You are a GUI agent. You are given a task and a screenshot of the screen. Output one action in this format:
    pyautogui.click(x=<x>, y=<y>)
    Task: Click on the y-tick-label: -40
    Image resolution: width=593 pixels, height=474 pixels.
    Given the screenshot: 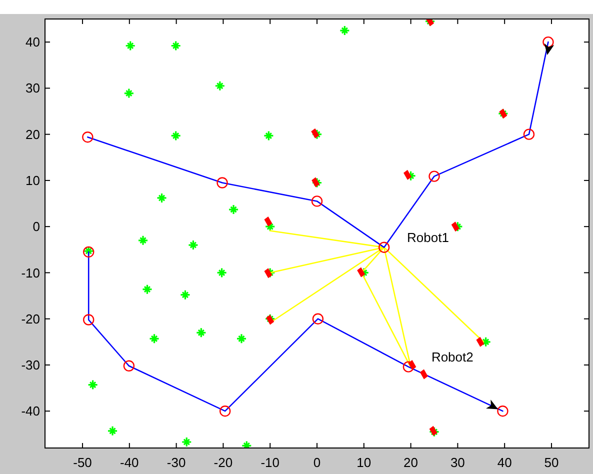 What is the action you would take?
    pyautogui.click(x=30, y=411)
    